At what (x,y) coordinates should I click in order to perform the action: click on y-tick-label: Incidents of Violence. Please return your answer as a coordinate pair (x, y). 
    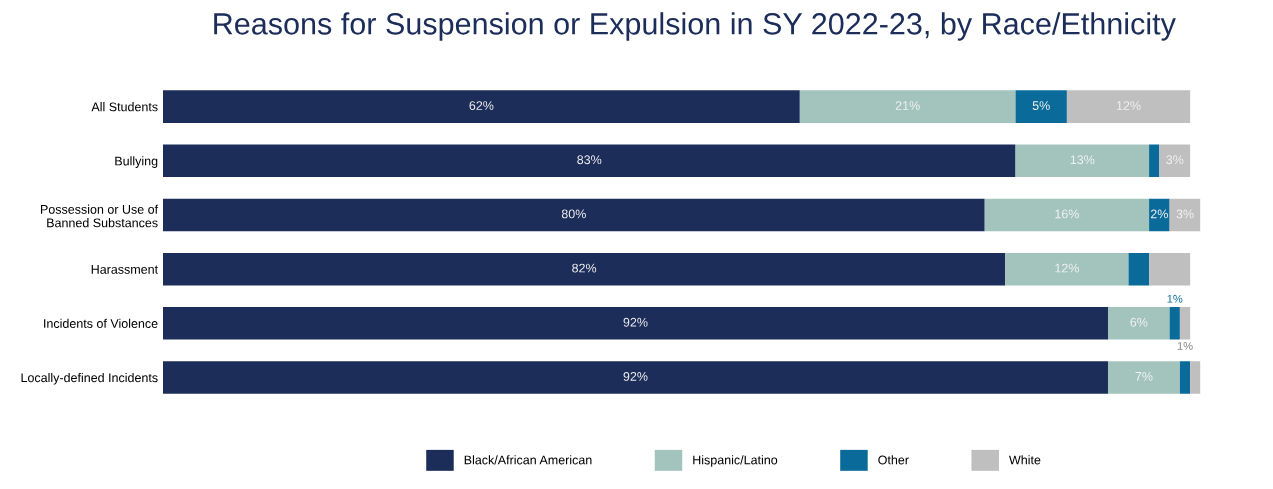
    Looking at the image, I should click on (101, 323).